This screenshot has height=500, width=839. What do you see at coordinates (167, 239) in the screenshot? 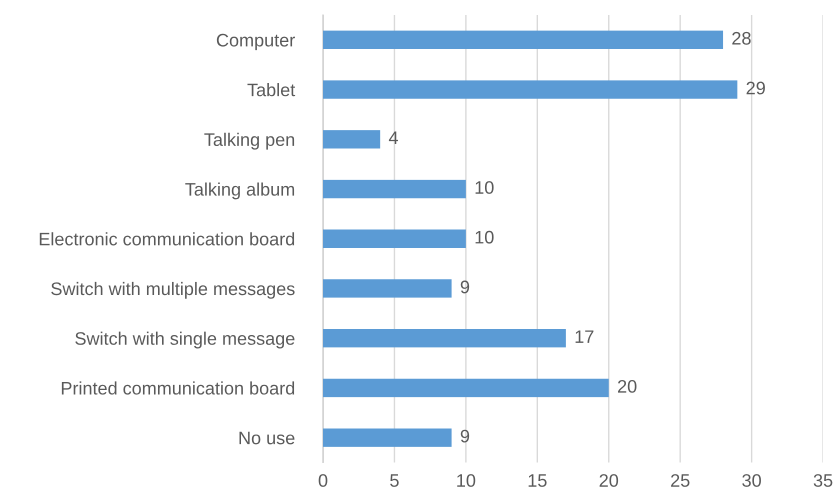
I see `y-tick-label: Electronic communication board` at bounding box center [167, 239].